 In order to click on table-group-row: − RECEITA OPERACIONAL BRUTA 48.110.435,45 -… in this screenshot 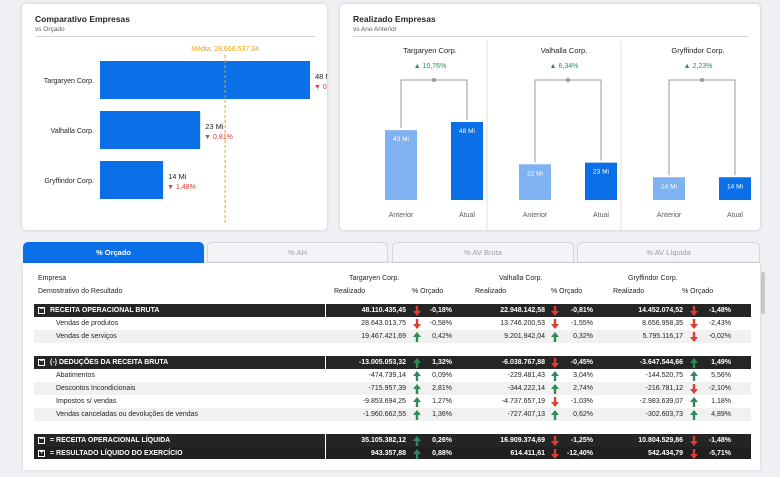, I will do `click(392, 310)`.